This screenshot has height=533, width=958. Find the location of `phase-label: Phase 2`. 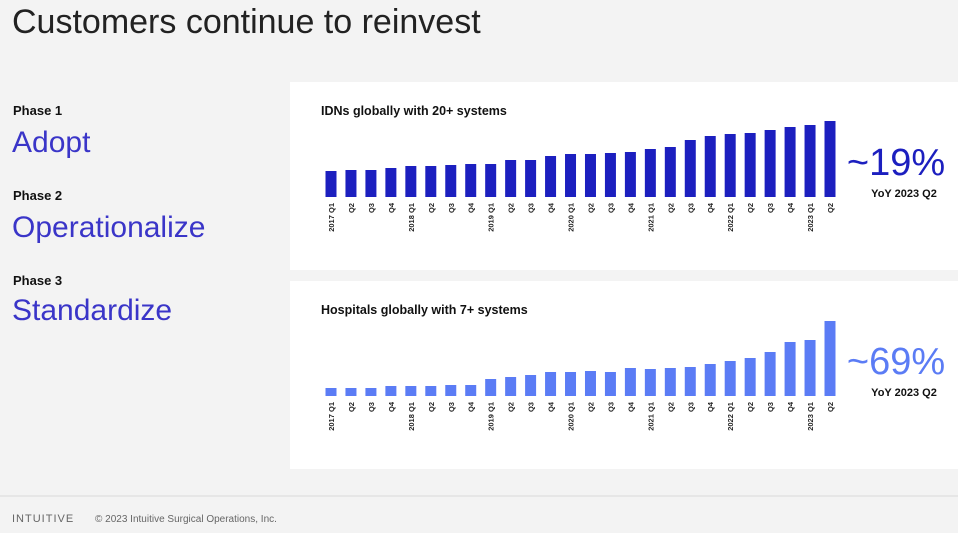

phase-label: Phase 2 is located at coordinates (37, 195).